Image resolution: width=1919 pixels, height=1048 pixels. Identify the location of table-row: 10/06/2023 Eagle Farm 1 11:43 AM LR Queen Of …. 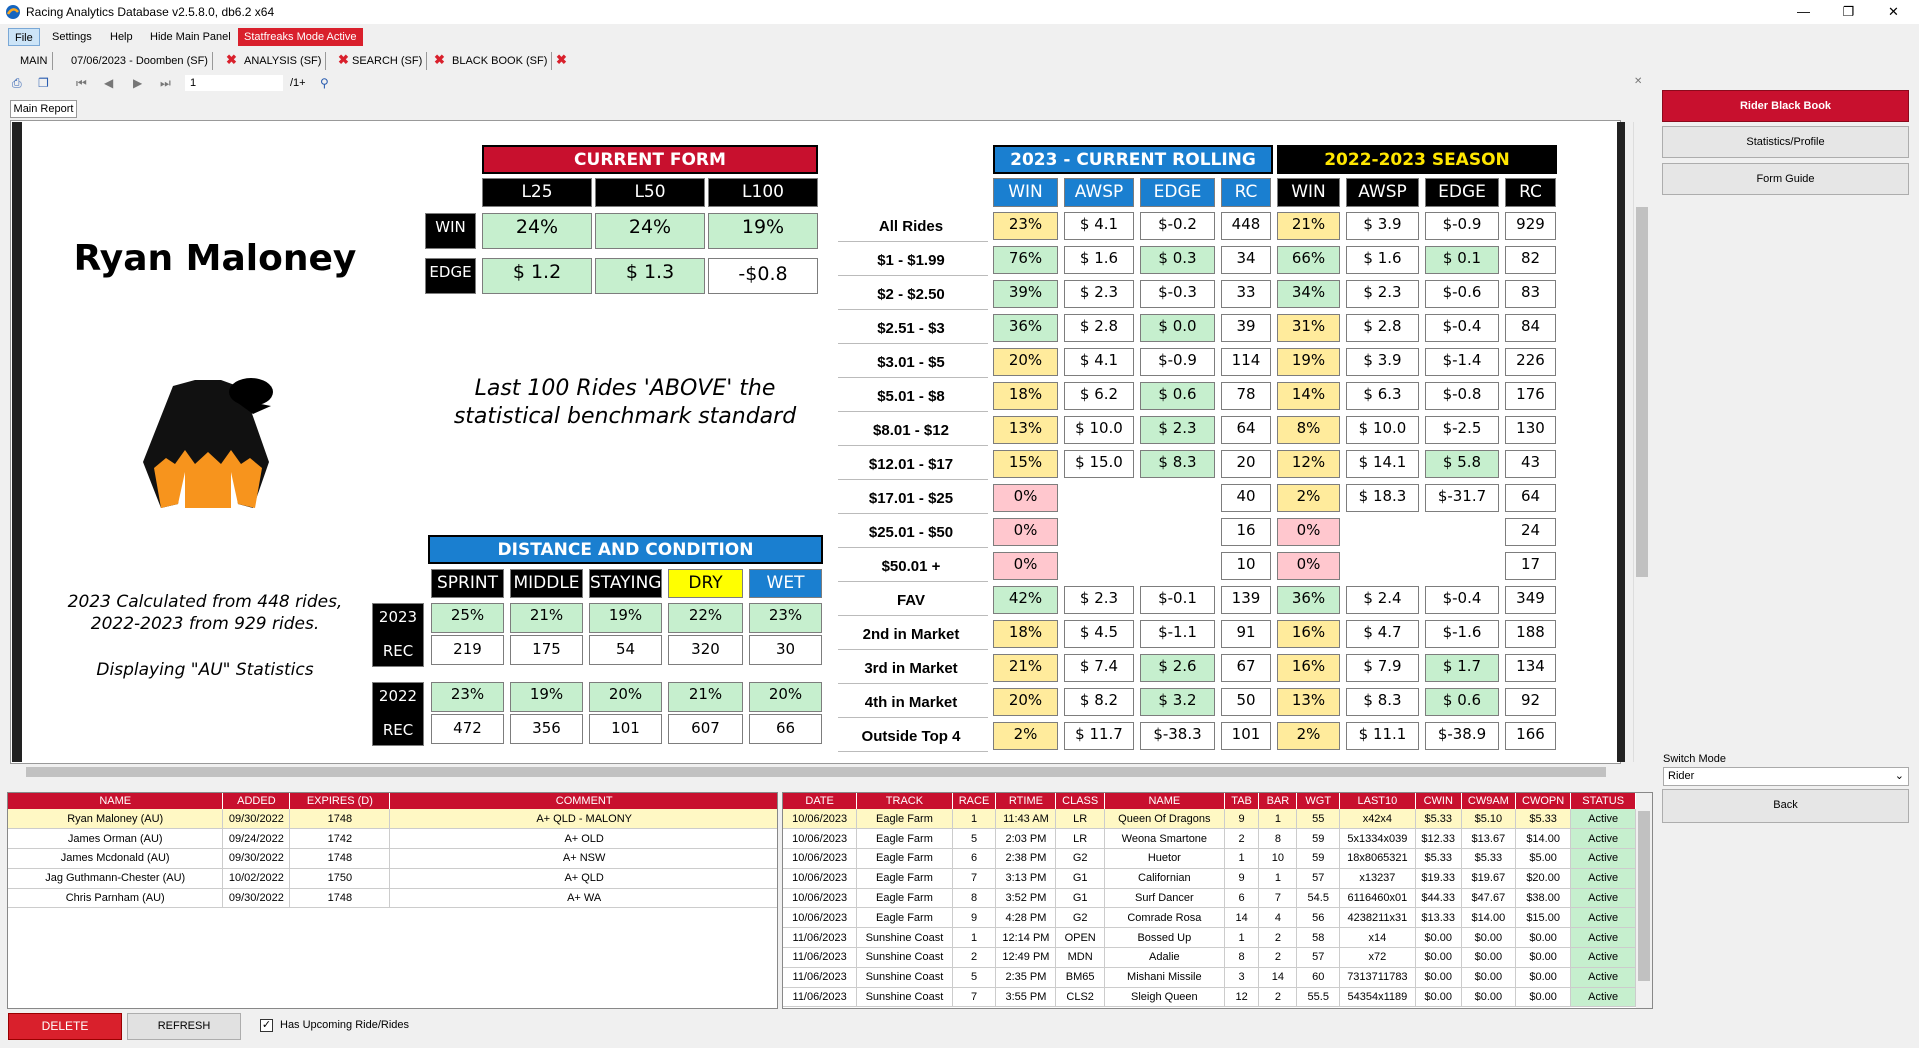
(1209, 819).